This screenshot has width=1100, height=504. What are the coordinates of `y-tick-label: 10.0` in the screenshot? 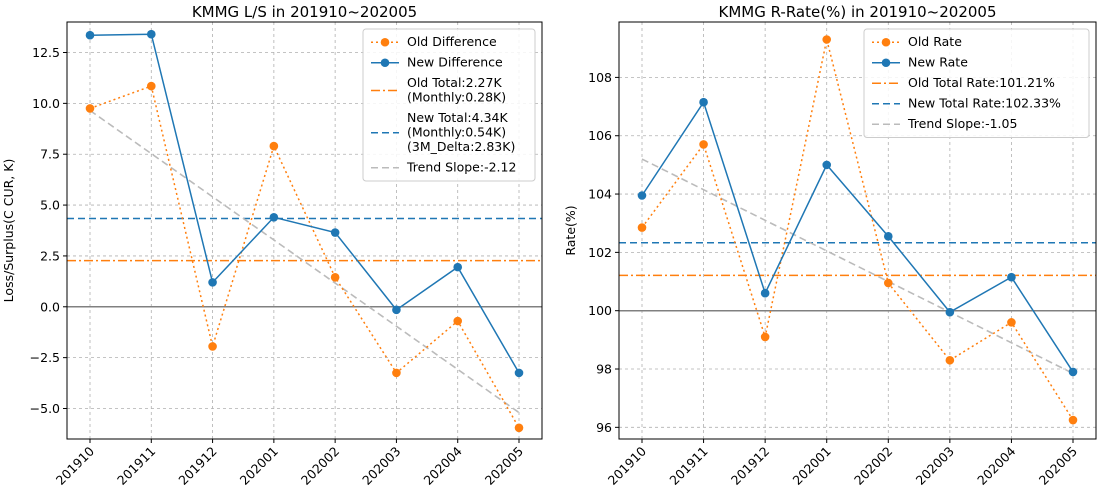 It's located at (46, 103).